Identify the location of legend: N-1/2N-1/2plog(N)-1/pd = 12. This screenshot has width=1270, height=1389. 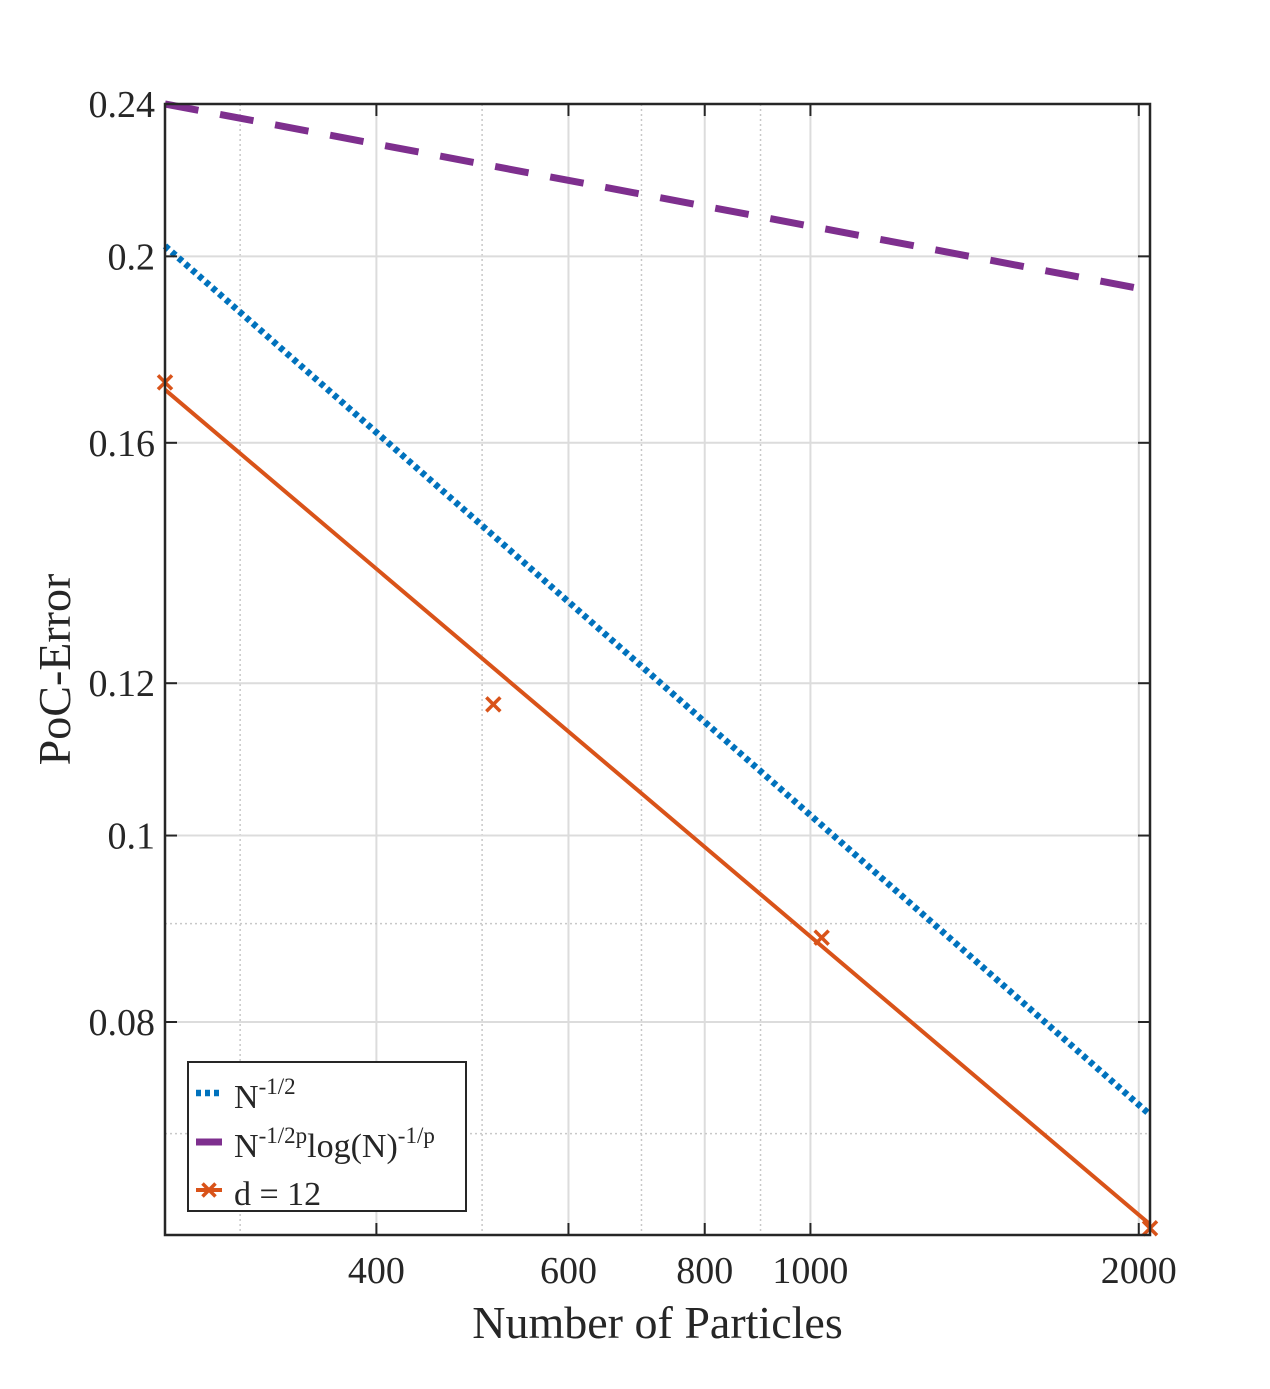
(327, 1137).